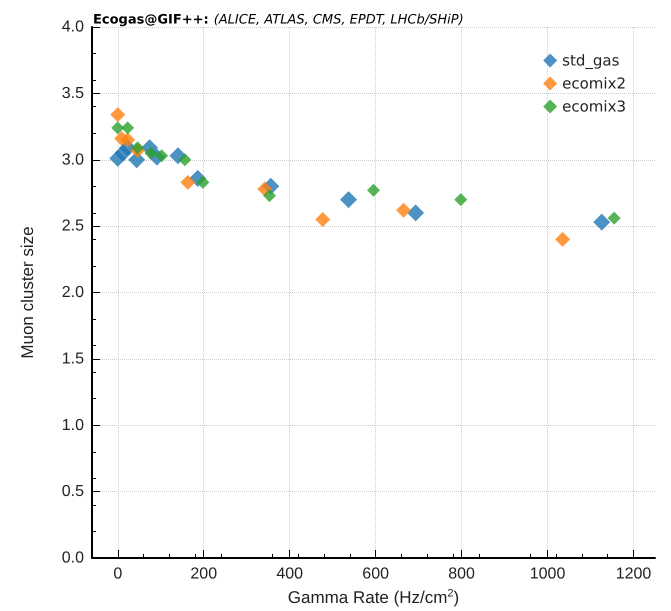  I want to click on x-tick-label: 0, so click(117, 574).